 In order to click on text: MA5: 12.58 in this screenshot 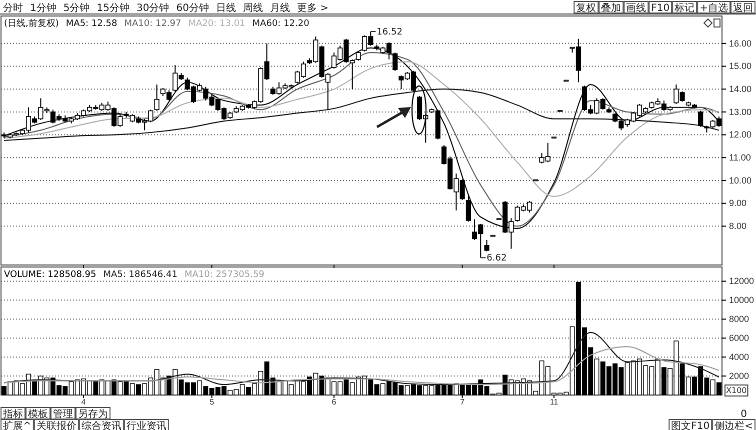, I will do `click(92, 24)`.